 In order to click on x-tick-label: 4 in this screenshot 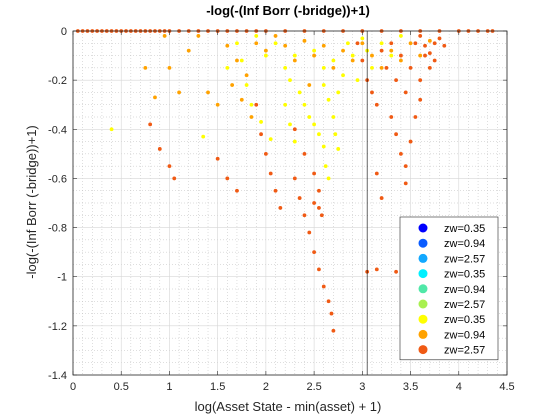, I will do `click(459, 387)`.